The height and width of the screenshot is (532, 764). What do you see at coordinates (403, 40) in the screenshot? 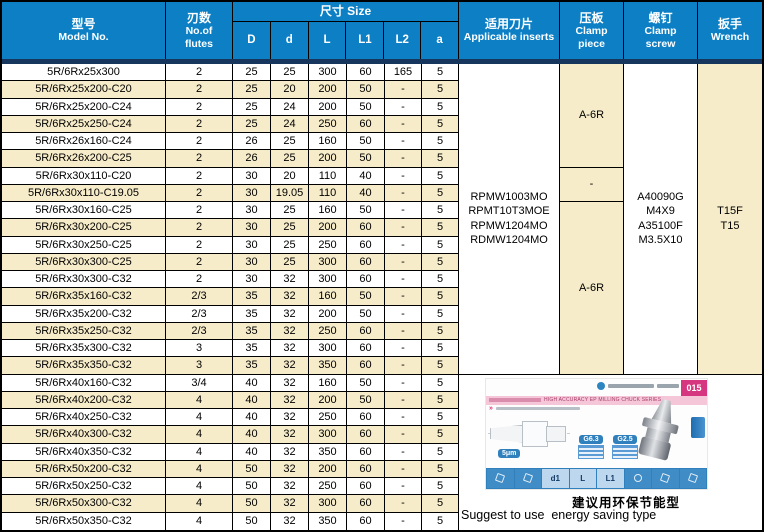
I see `header-col-L2: L2` at bounding box center [403, 40].